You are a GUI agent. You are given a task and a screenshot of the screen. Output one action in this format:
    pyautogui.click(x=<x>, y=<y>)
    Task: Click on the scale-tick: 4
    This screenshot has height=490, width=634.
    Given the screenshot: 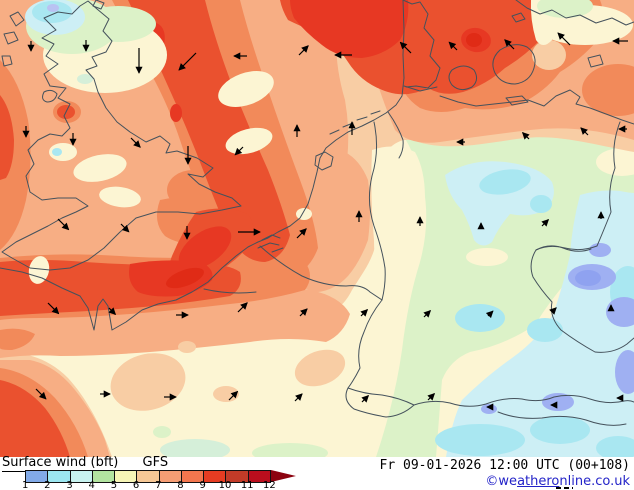 What is the action you would take?
    pyautogui.click(x=91, y=485)
    